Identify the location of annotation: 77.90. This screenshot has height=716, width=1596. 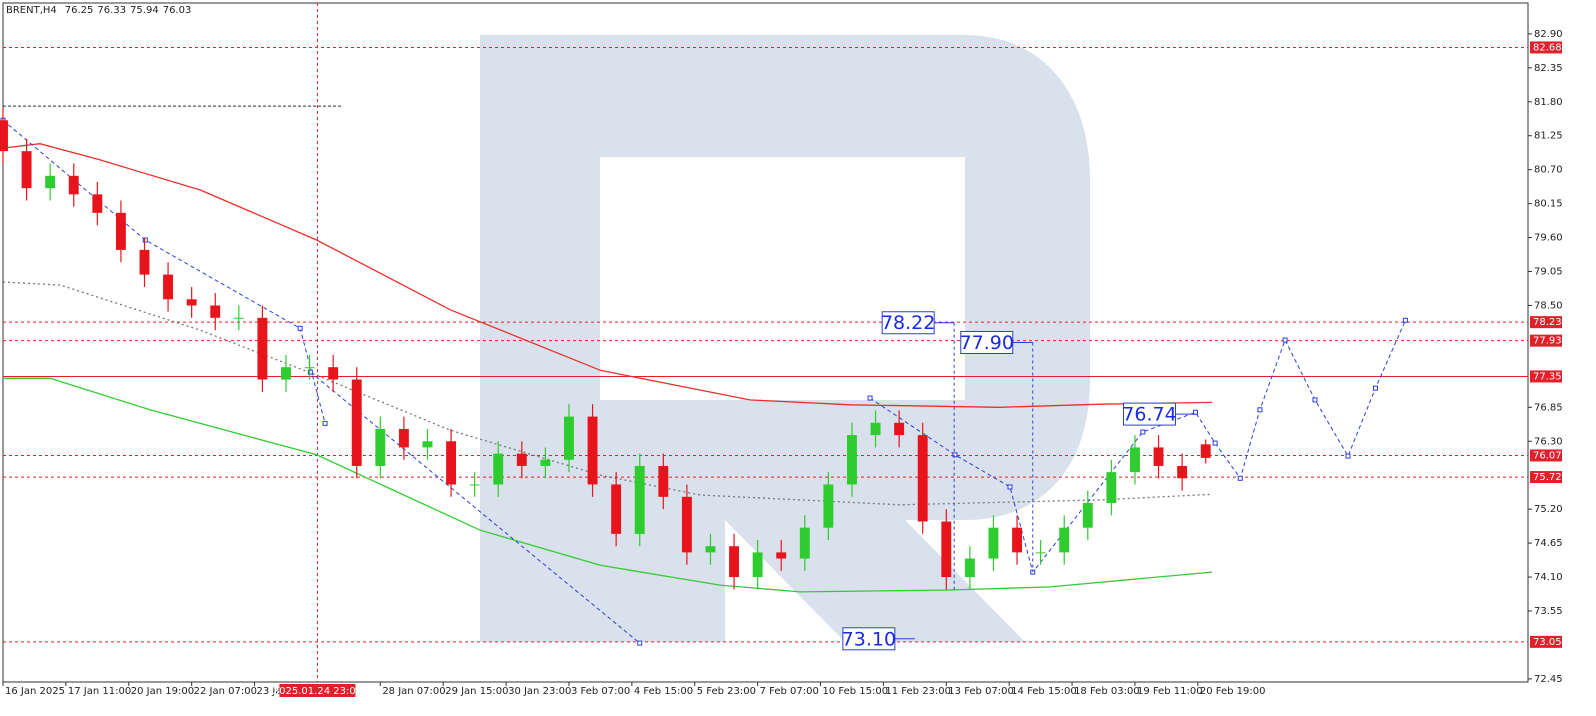
(996, 342).